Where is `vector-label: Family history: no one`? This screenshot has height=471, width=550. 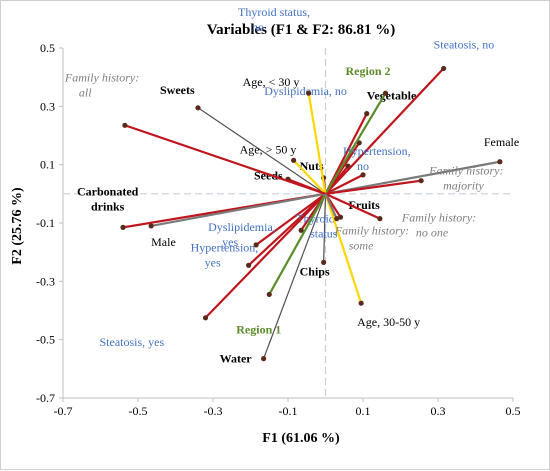 vector-label: Family history: no one is located at coordinates (438, 225).